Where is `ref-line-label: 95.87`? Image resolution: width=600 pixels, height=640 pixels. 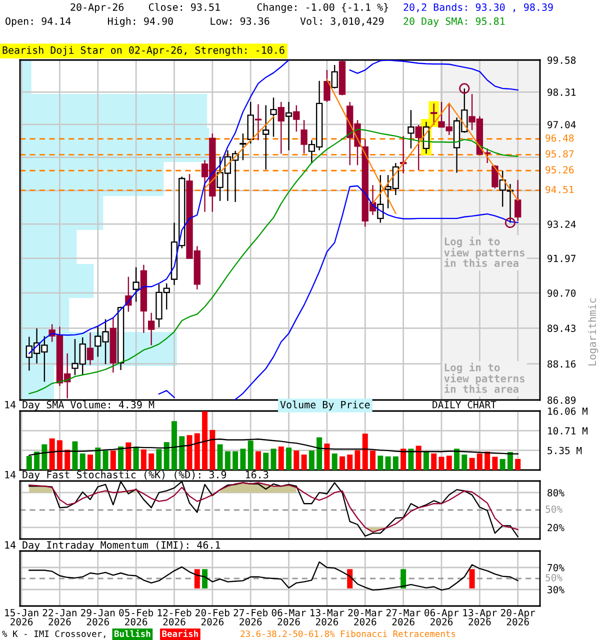 ref-line-label: 95.87 is located at coordinates (560, 154).